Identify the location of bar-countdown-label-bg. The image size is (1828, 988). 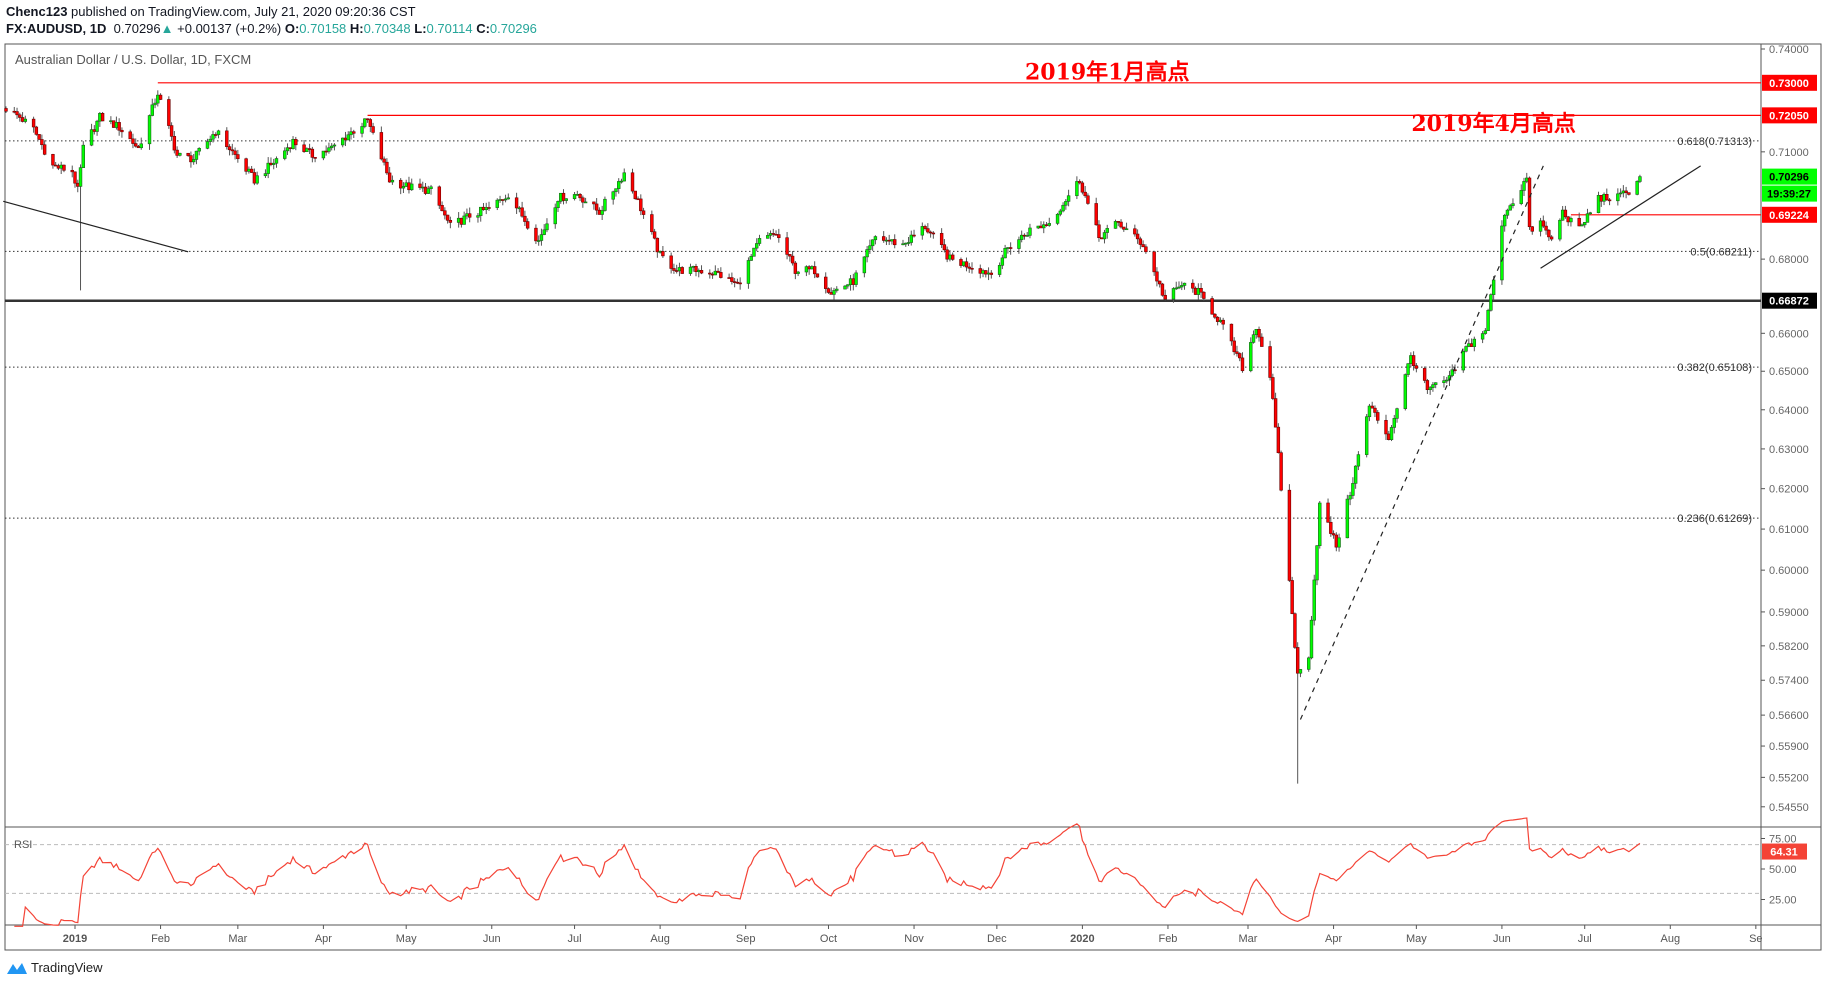
(1789, 193).